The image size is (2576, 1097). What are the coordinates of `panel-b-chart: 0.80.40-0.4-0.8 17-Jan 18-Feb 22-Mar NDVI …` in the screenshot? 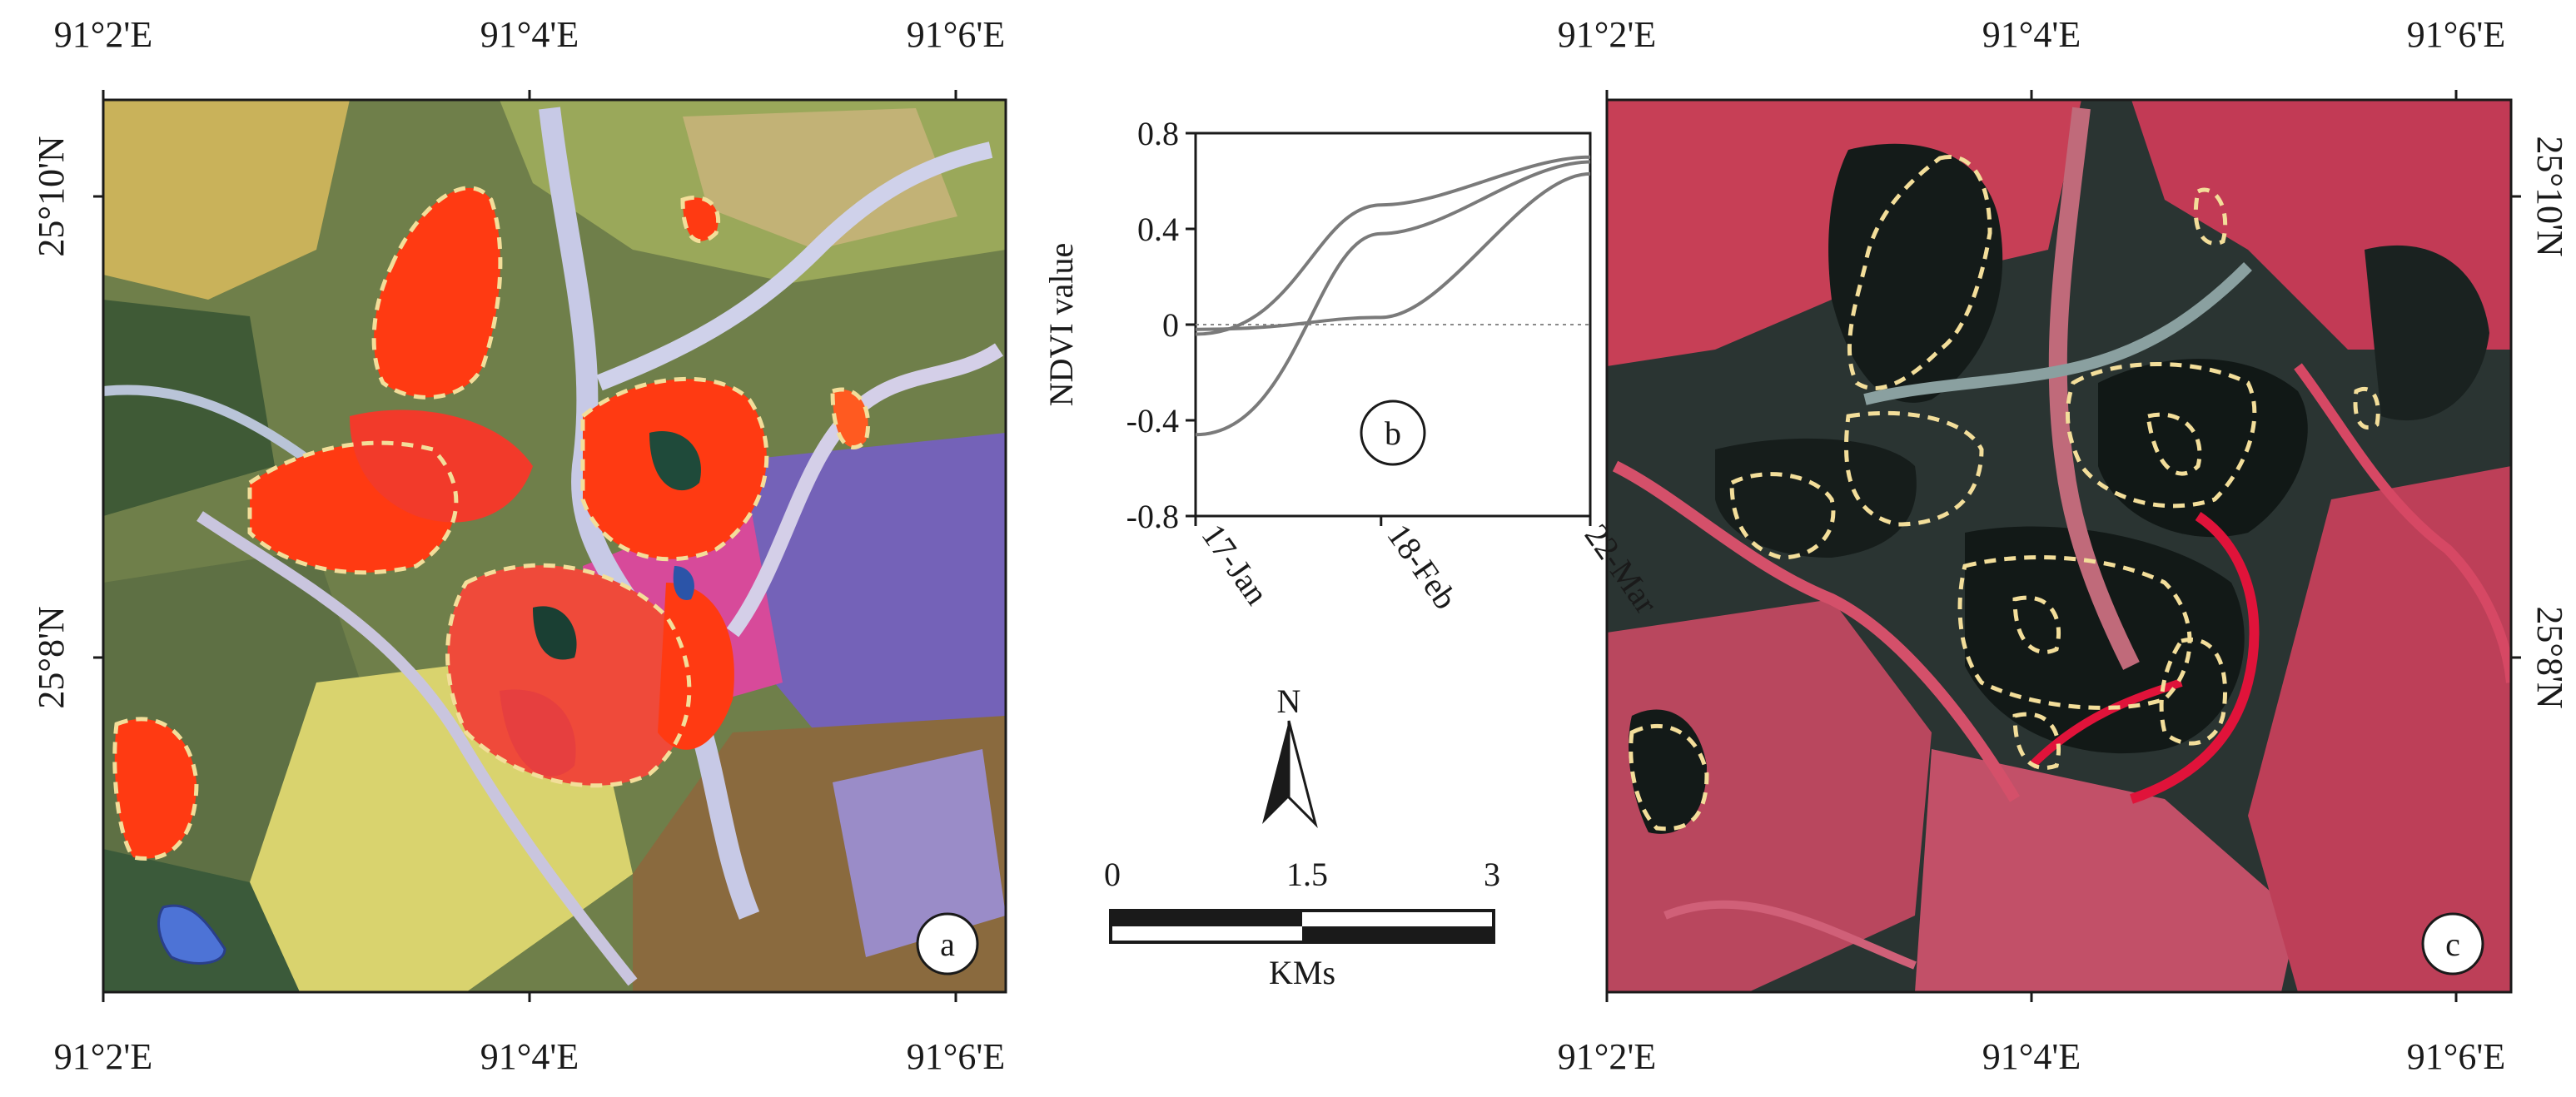 It's located at (1353, 367).